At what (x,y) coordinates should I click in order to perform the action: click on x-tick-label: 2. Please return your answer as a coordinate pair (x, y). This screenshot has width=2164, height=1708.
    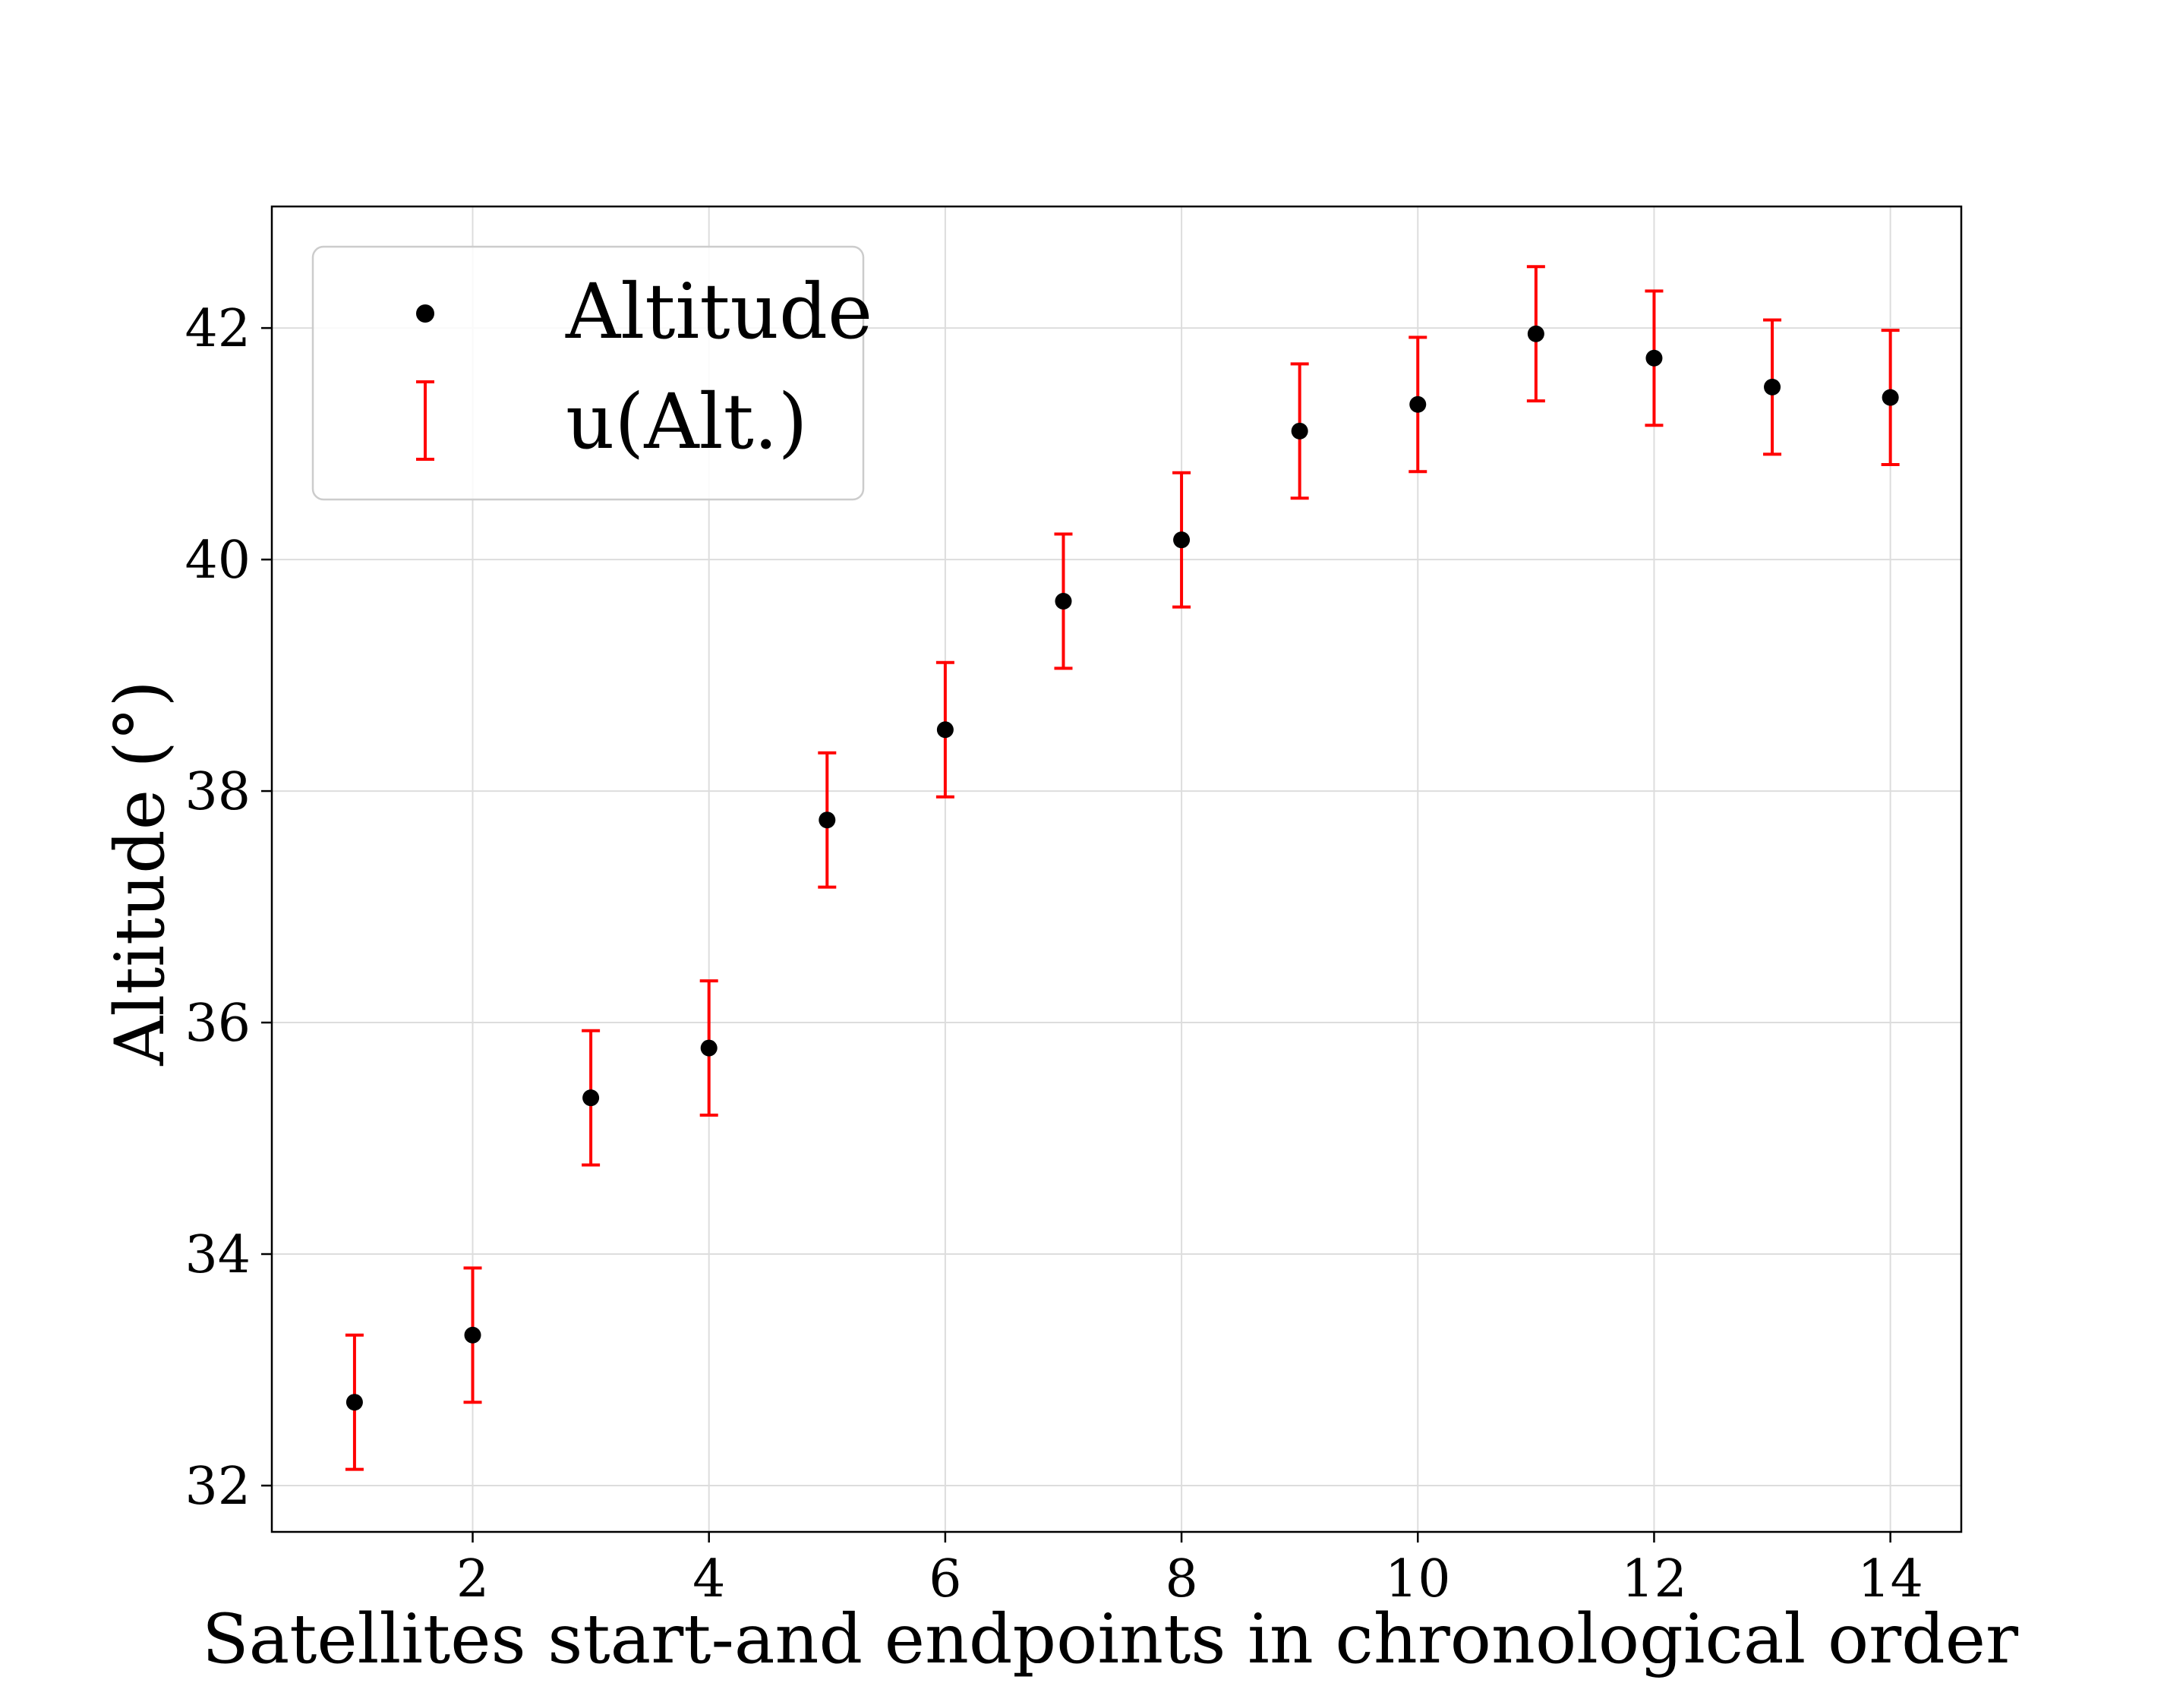
    Looking at the image, I should click on (472, 1579).